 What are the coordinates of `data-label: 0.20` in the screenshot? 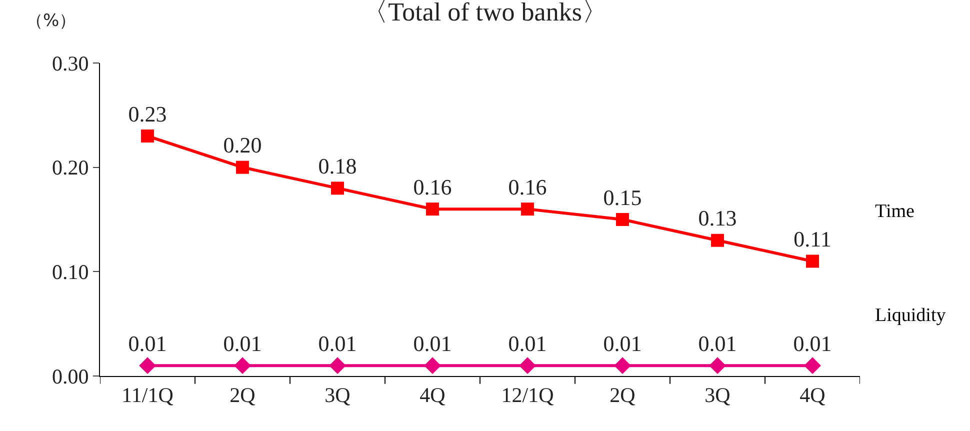 It's located at (242, 145).